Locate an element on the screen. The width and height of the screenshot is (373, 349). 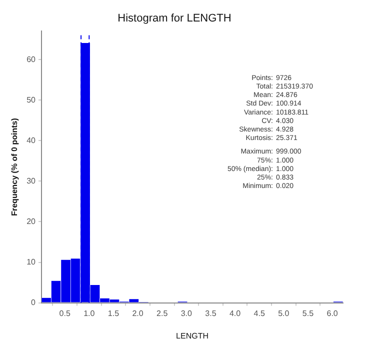
chart-title: Histogram for LENGTH is located at coordinates (175, 18).